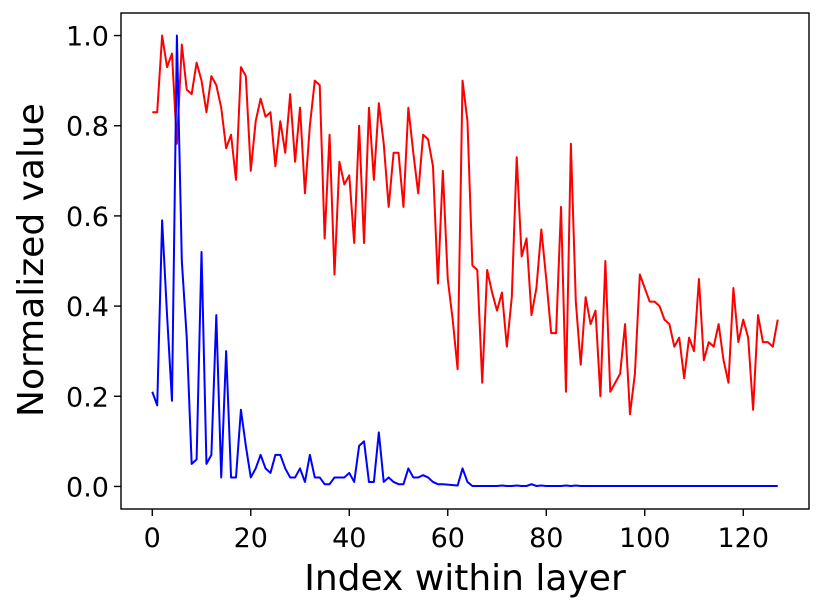  What do you see at coordinates (87, 397) in the screenshot?
I see `y-tick-label: 0.2` at bounding box center [87, 397].